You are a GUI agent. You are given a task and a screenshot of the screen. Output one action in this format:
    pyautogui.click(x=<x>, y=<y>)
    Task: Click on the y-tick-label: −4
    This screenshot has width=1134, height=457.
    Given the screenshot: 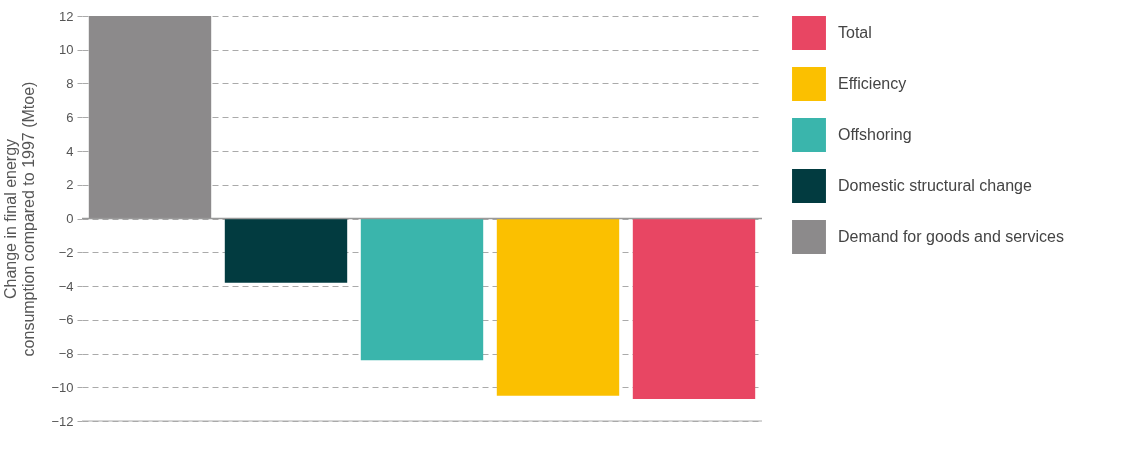 What is the action you would take?
    pyautogui.click(x=66, y=286)
    